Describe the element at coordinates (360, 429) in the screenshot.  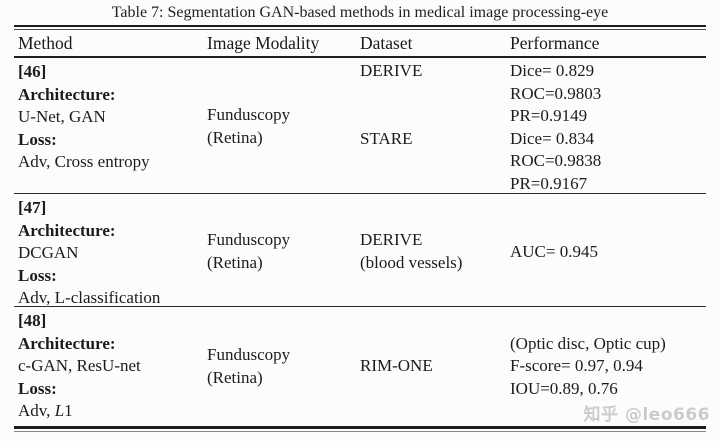
I see `bottom-rule` at that location.